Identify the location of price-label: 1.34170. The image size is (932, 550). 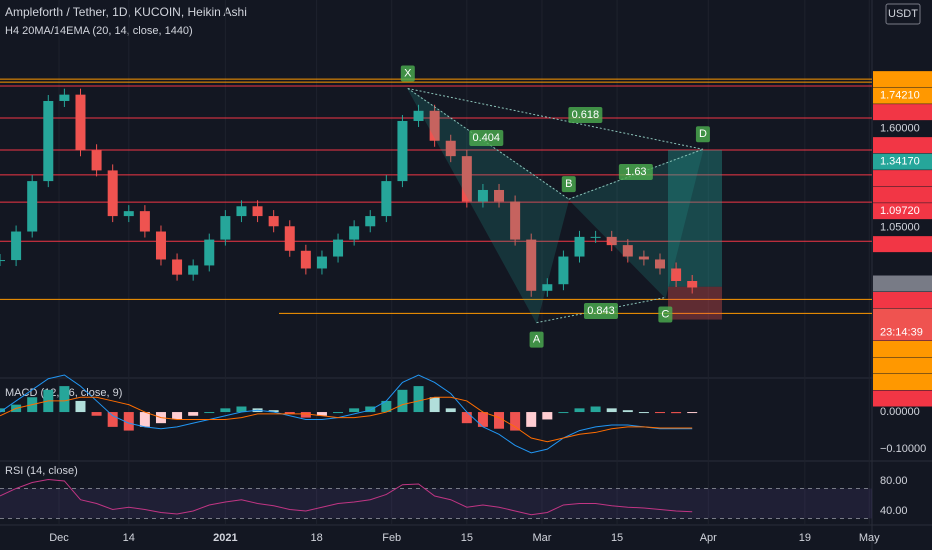
(900, 162).